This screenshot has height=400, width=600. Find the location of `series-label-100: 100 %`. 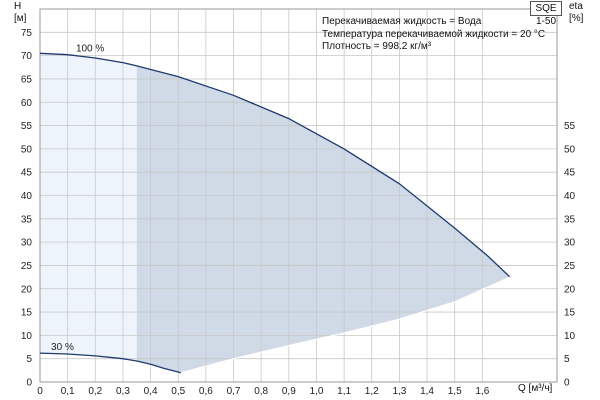

series-label-100: 100 % is located at coordinates (90, 49).